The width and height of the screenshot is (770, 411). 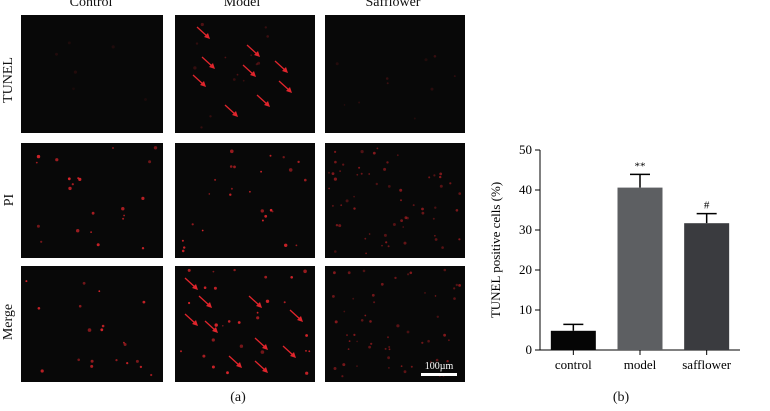 What do you see at coordinates (395, 200) in the screenshot?
I see `panel-pi-safflower` at bounding box center [395, 200].